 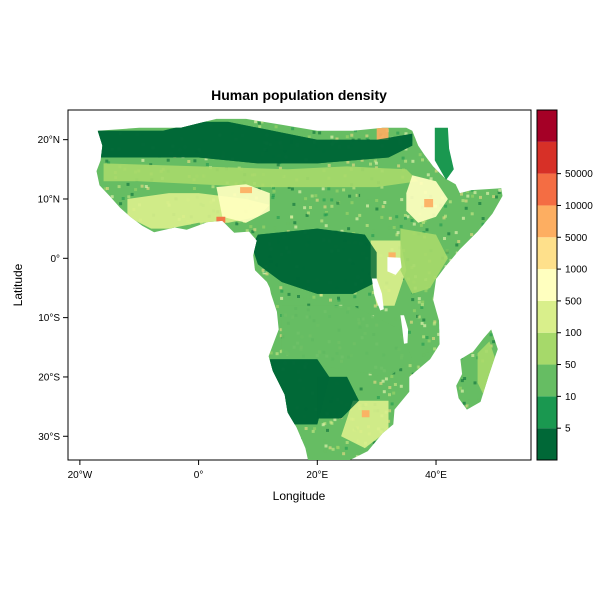 What do you see at coordinates (404, 329) in the screenshot?
I see `lake-lake-malawi` at bounding box center [404, 329].